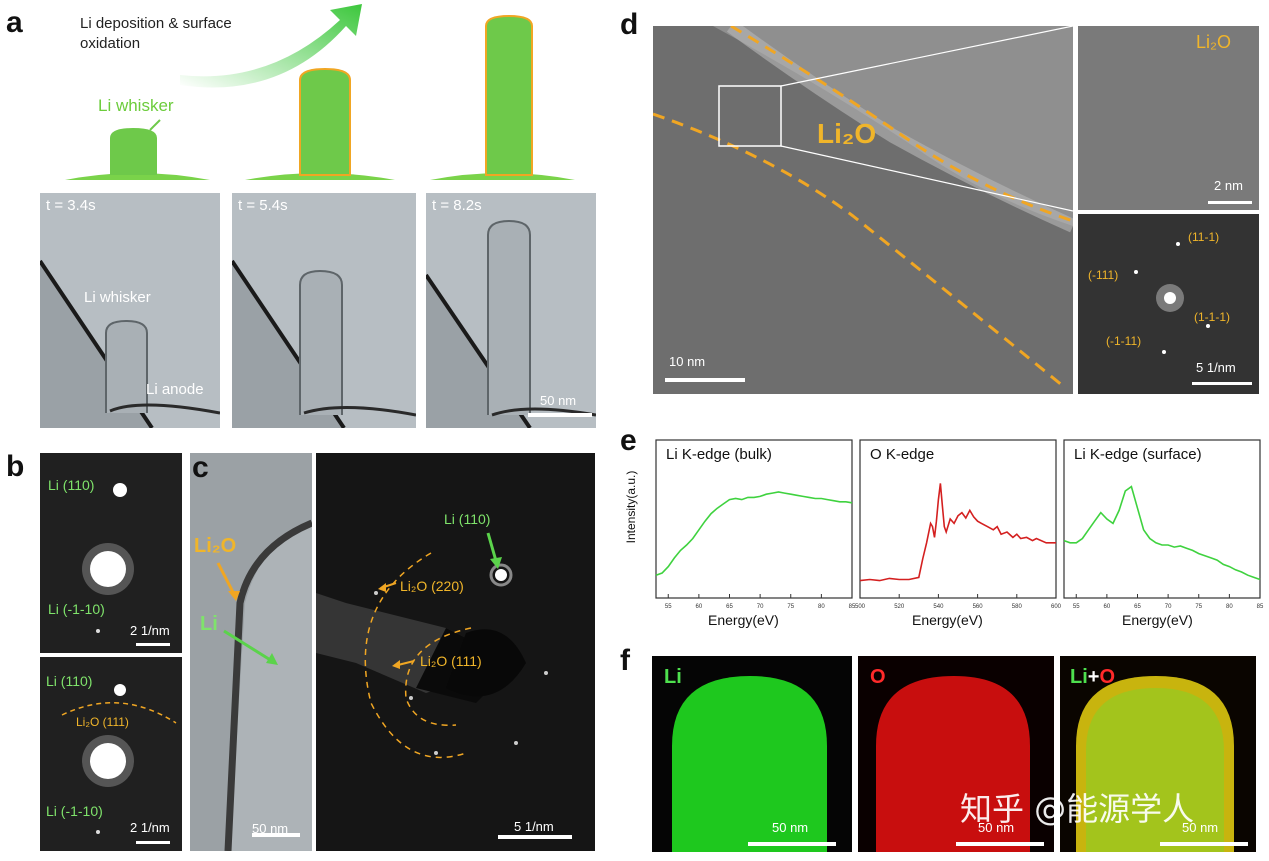  I want to click on c-left-scalebar: 50 nm, so click(270, 828).